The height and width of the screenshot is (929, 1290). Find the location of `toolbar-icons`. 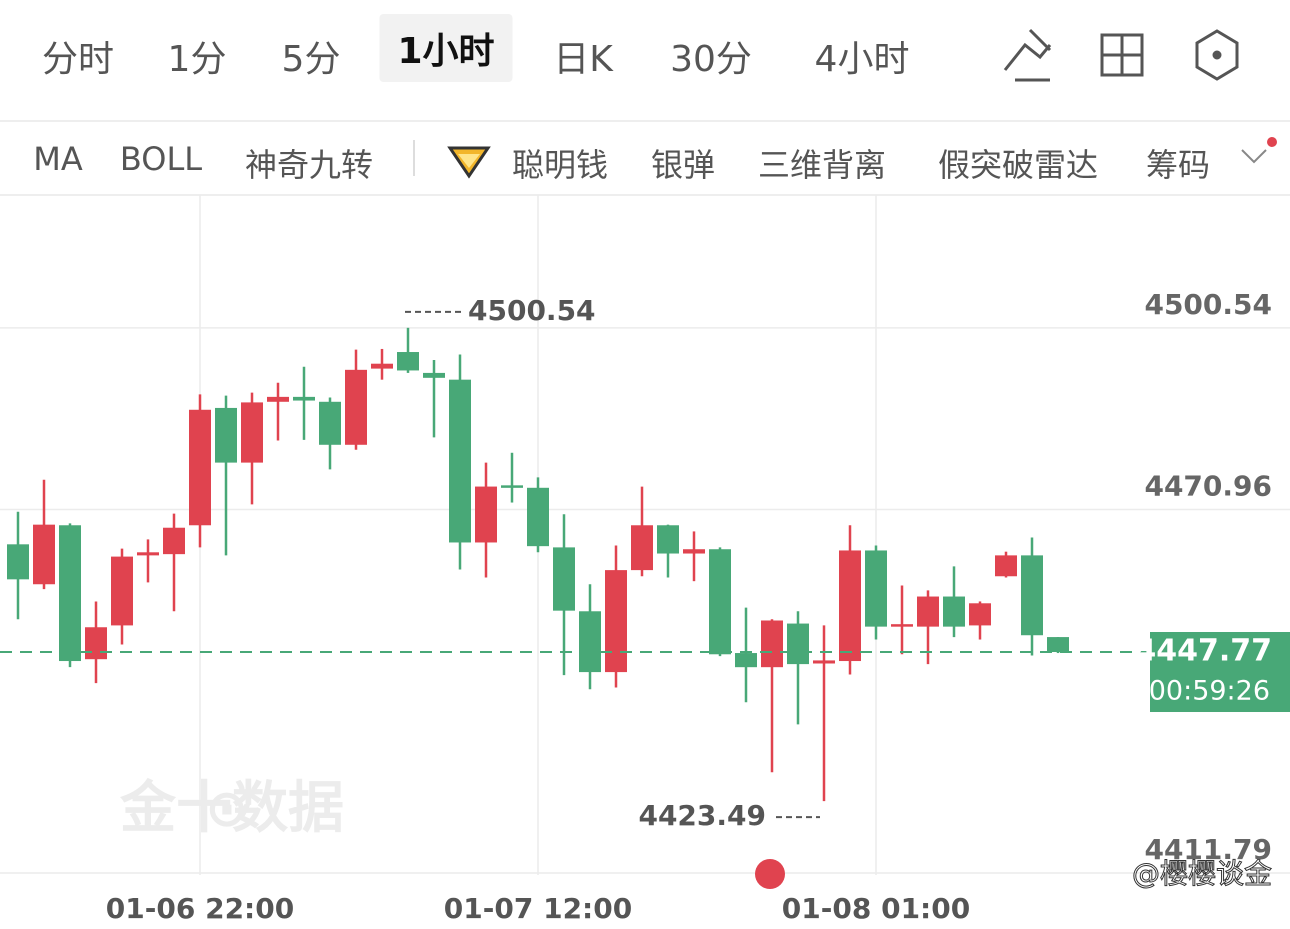

toolbar-icons is located at coordinates (1121, 55).